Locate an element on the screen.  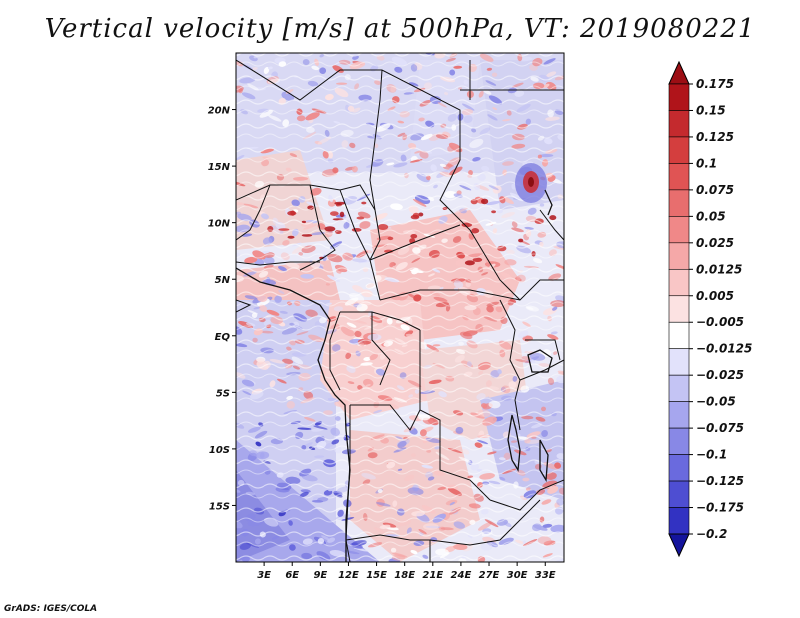
colorbar-label: −0.125 is located at coordinates (720, 481).